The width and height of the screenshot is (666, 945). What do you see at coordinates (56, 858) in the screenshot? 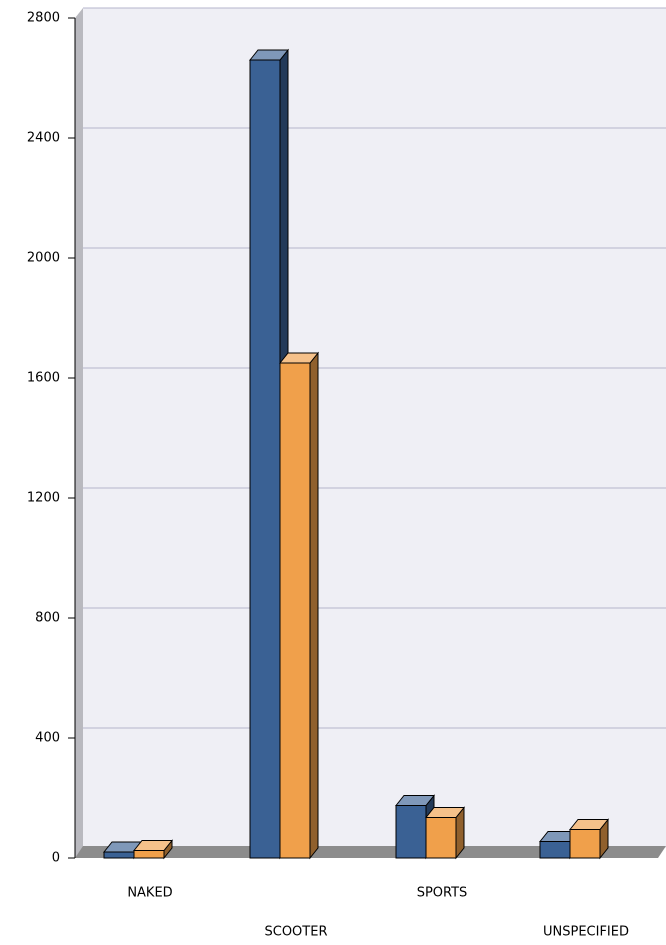
I see `y-tick-label: 0` at bounding box center [56, 858].